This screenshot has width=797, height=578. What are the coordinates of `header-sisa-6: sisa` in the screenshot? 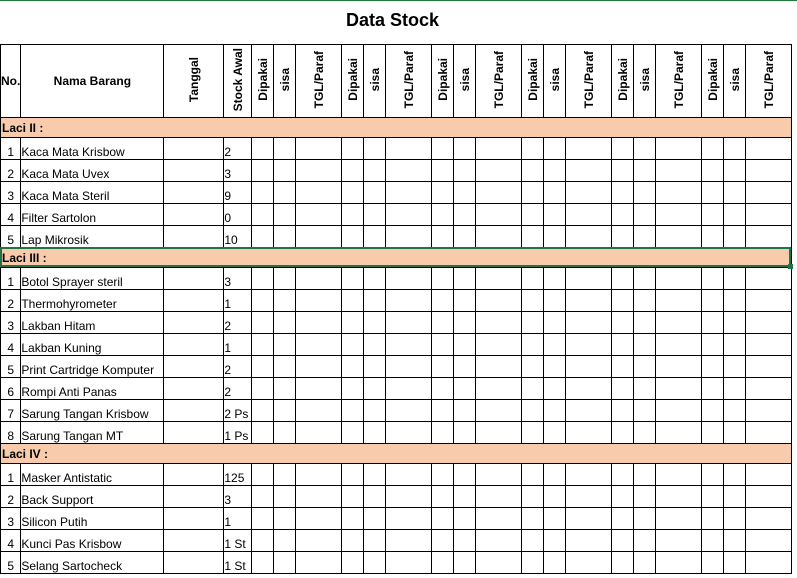 It's located at (735, 81).